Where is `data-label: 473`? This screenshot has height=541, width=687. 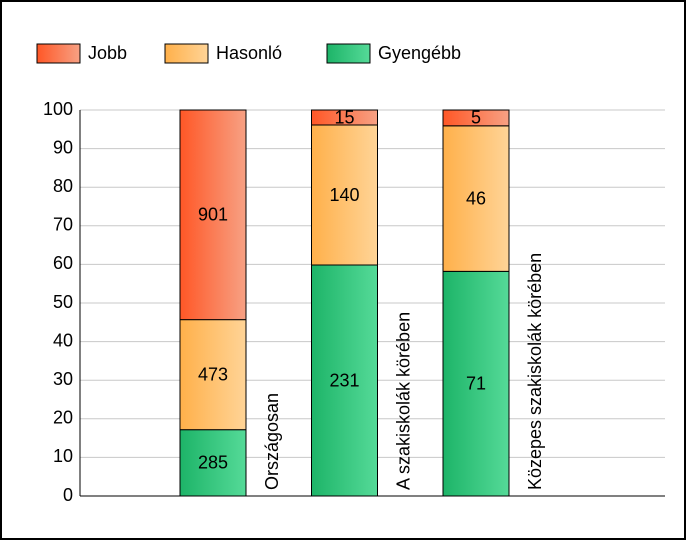
data-label: 473 is located at coordinates (213, 374).